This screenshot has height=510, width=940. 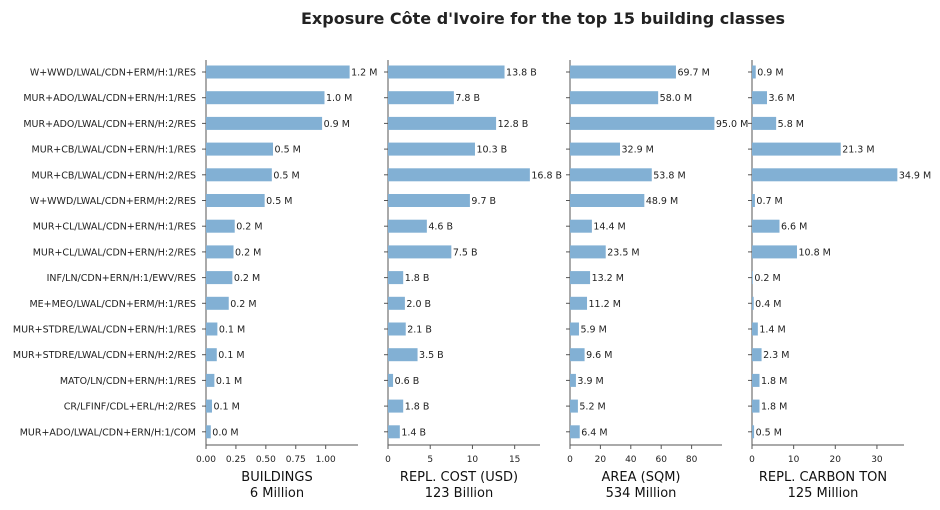 I want to click on data-label: 10.3 B, so click(x=491, y=150).